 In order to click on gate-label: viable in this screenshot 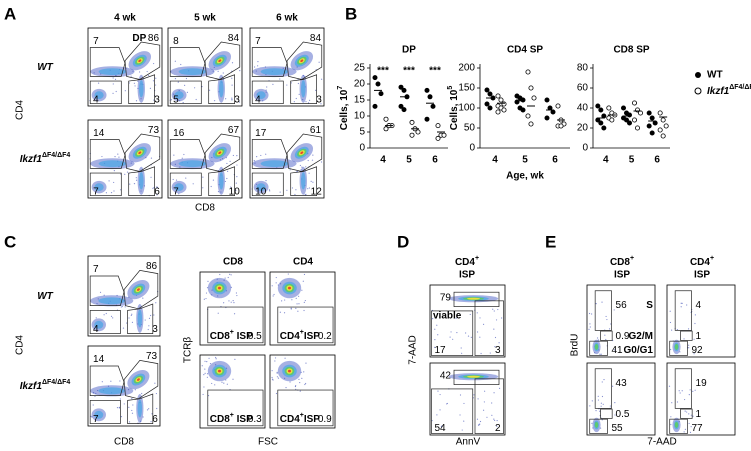, I will do `click(447, 316)`.